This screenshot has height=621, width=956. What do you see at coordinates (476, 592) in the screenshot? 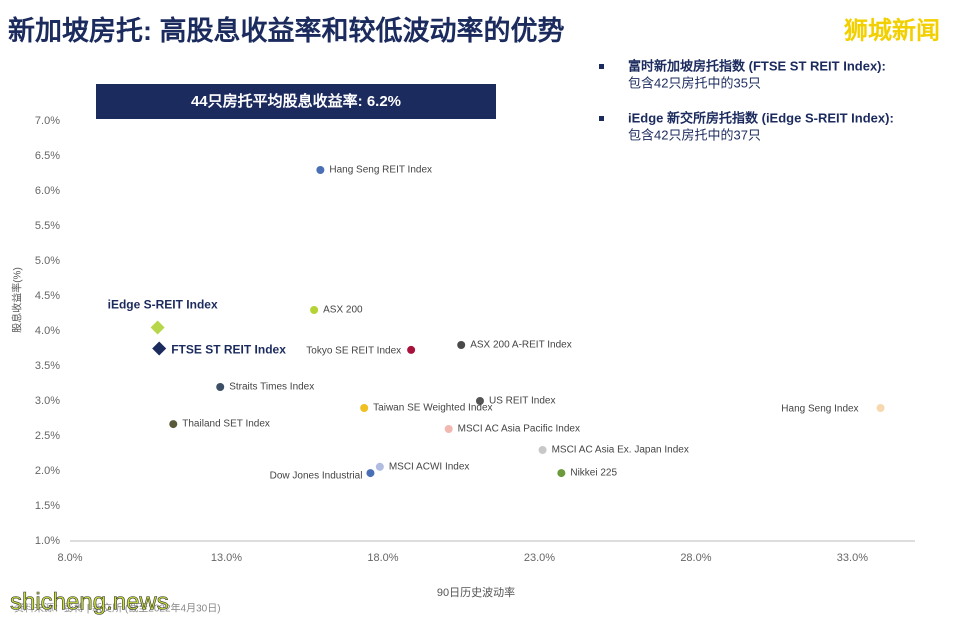
I see `x-axis-title: 90日历史波动率` at bounding box center [476, 592].